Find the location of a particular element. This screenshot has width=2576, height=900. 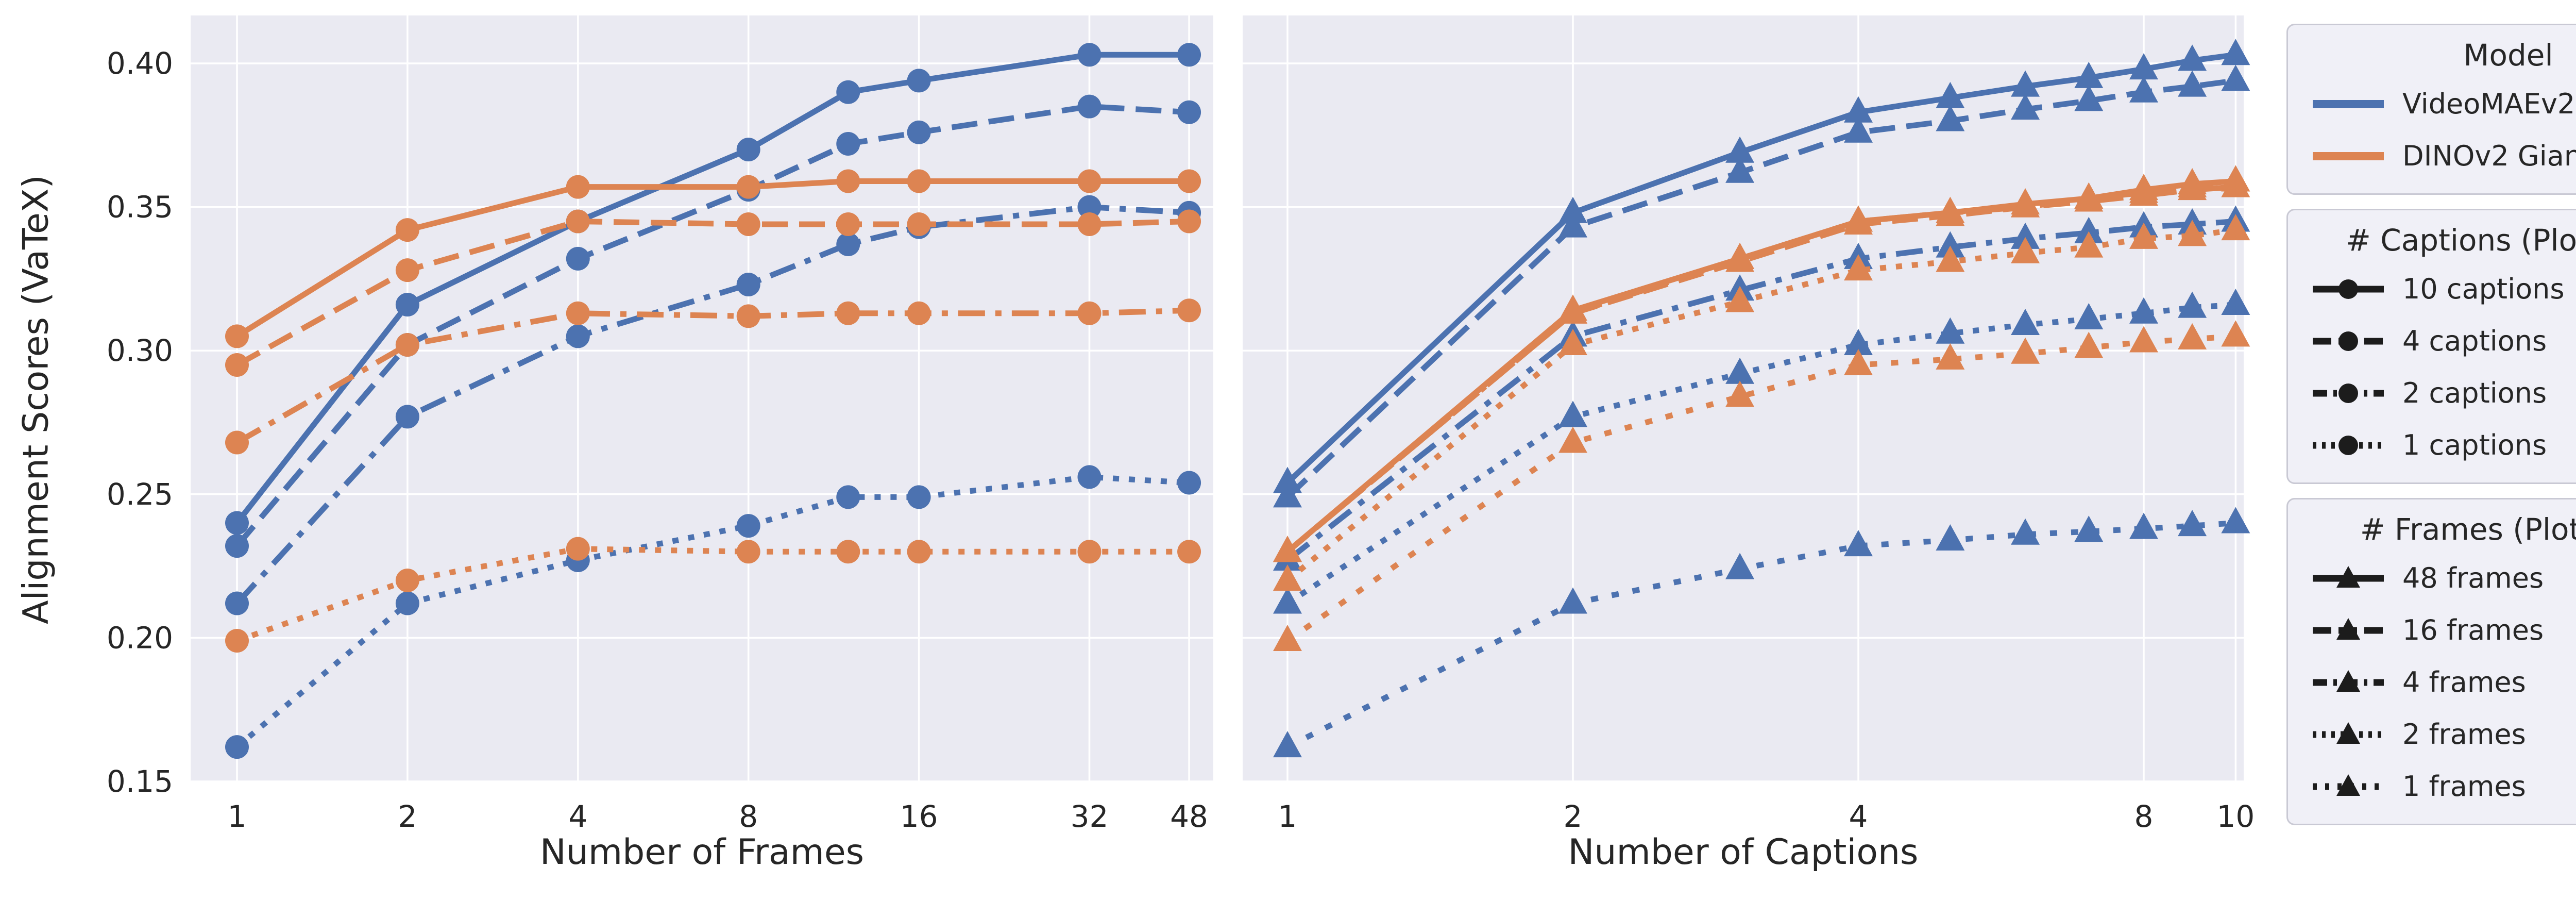

legend-entry-4-frames: 4 frames is located at coordinates (2438, 682).